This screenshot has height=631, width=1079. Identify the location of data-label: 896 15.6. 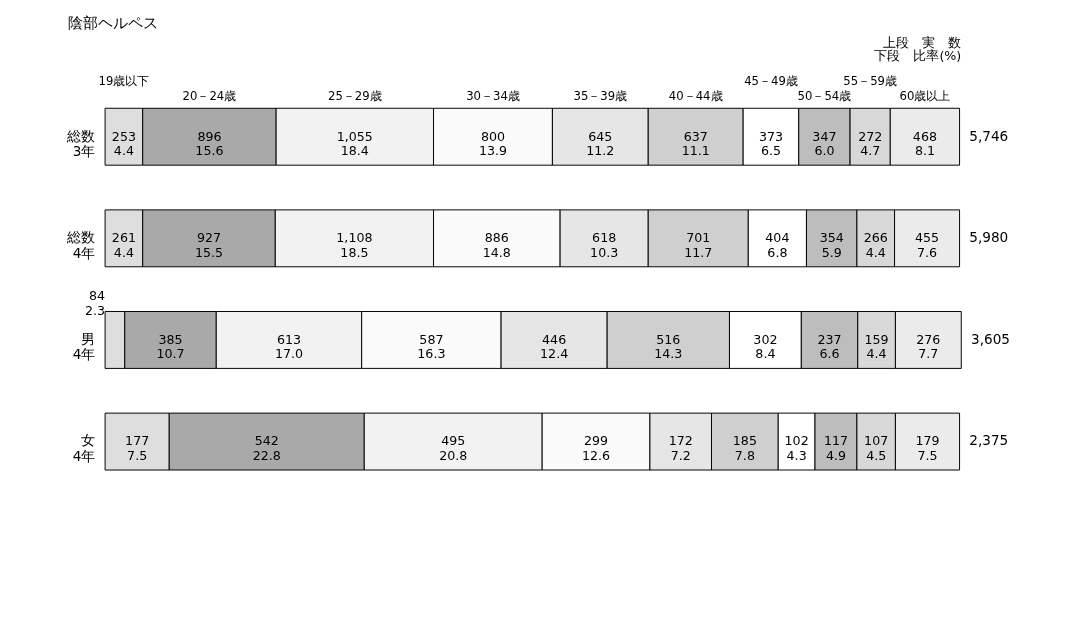
(209, 143).